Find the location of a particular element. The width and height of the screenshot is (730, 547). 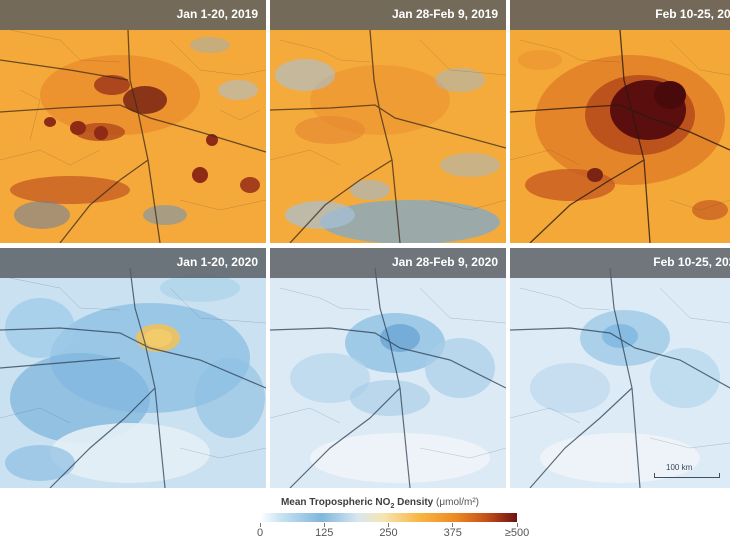

legend-tick-label: ≥500 is located at coordinates (517, 533).